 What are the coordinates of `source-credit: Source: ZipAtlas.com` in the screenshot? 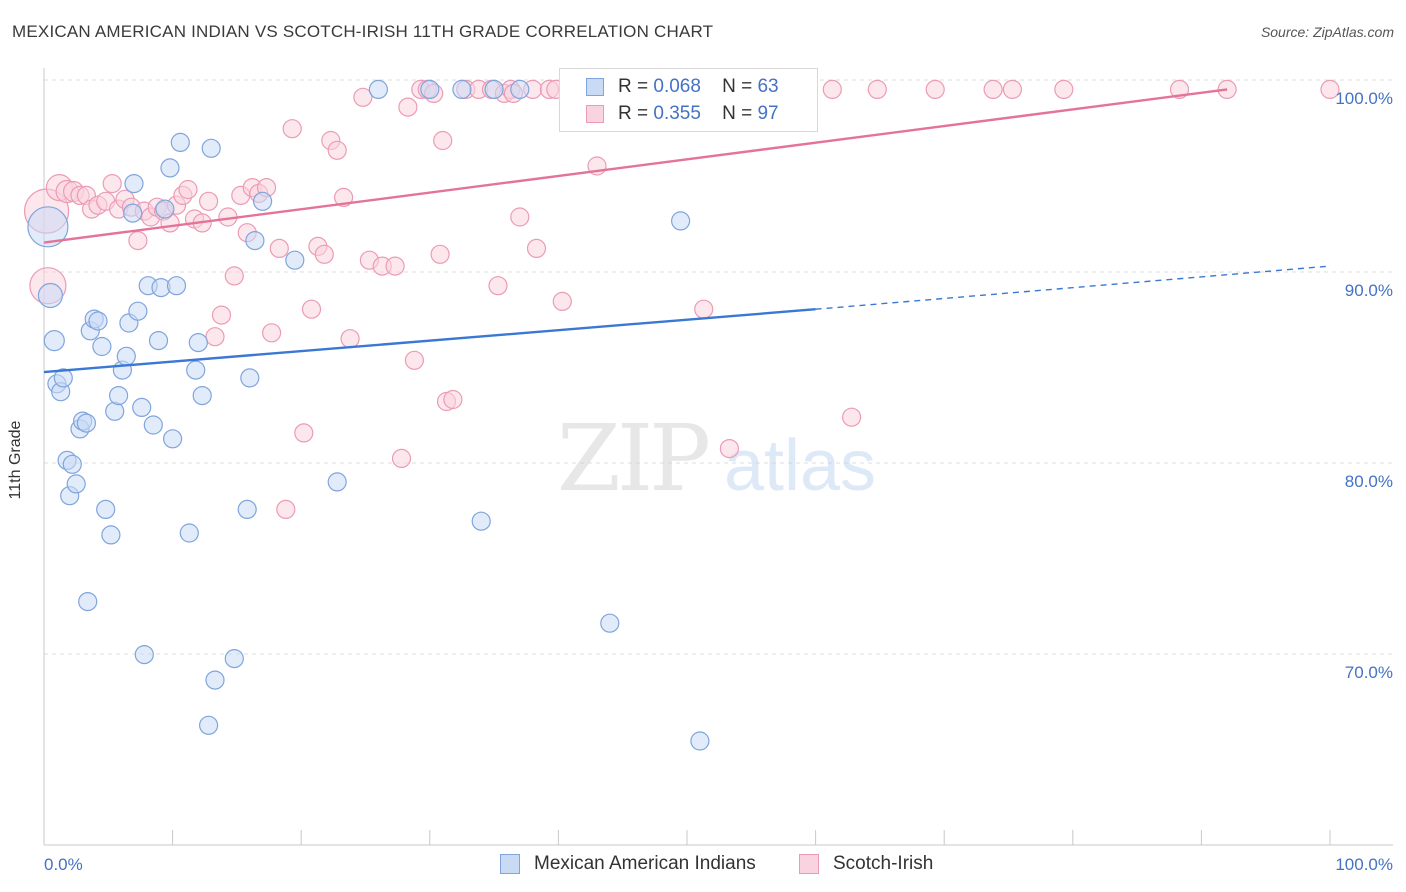 It's located at (1327, 32).